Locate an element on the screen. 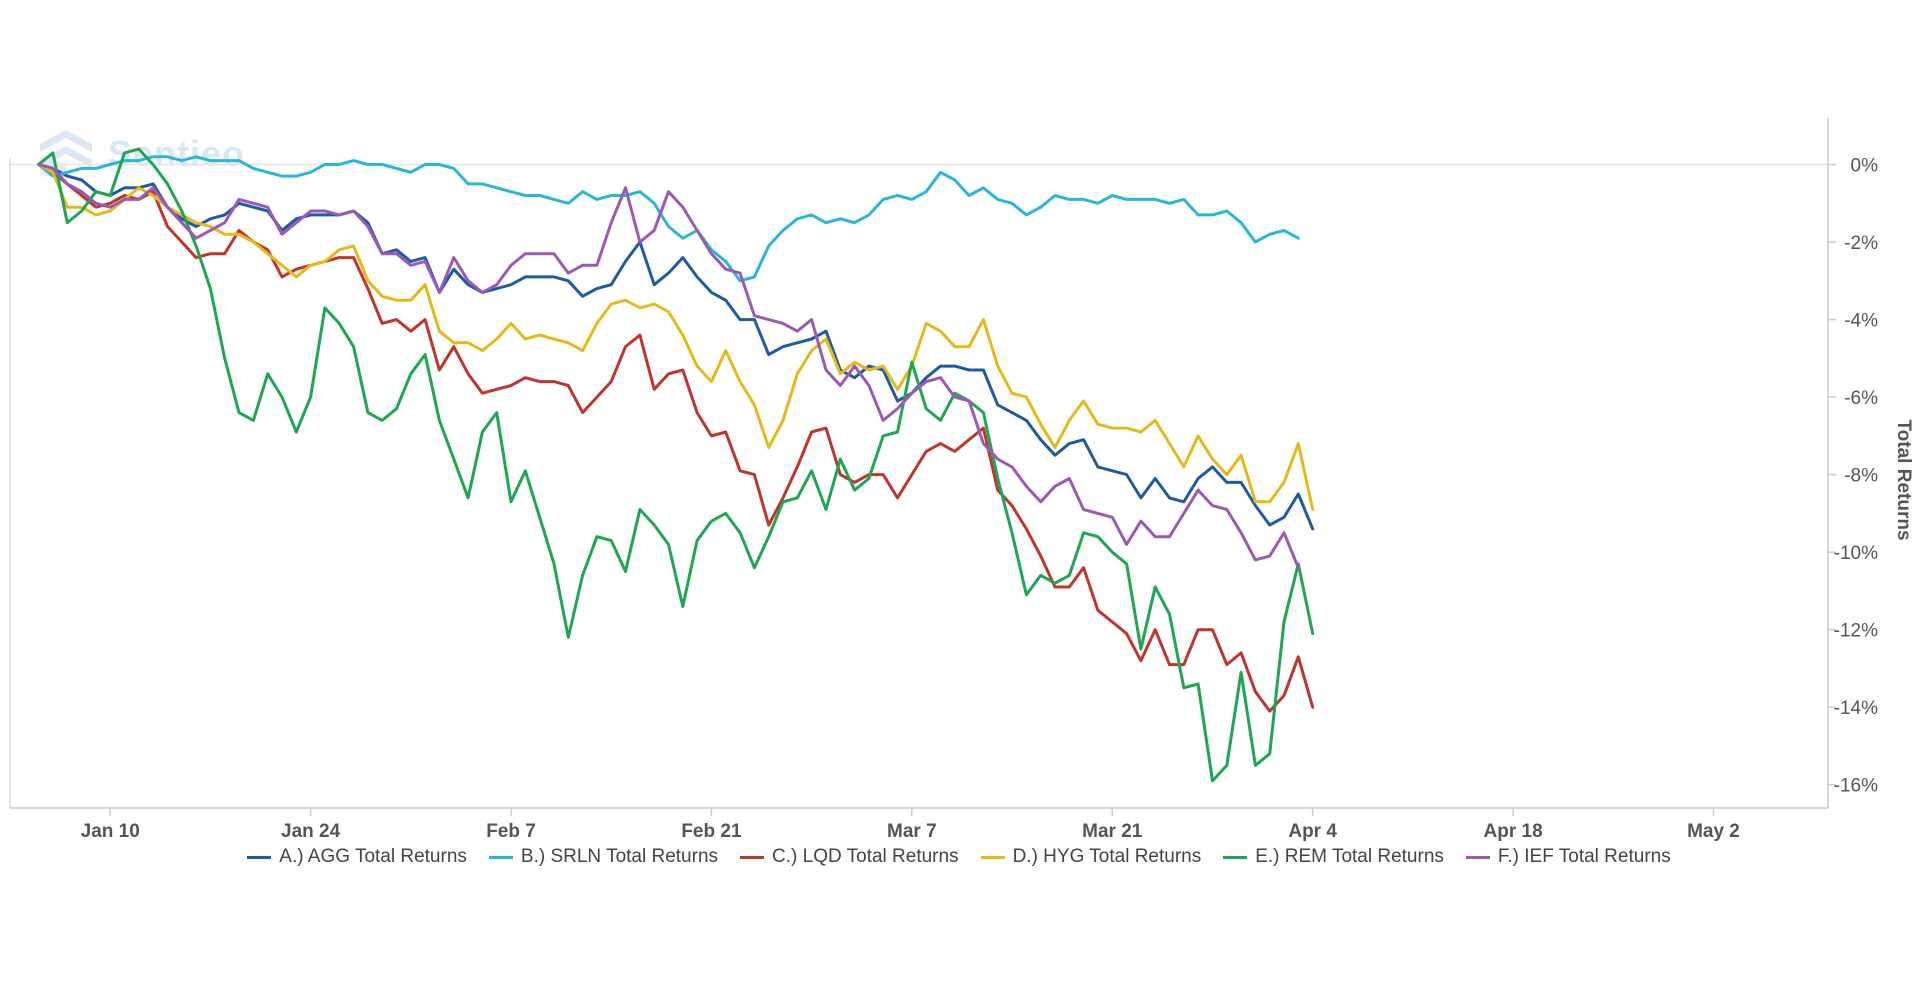 This screenshot has width=1918, height=1006. x-tick-label: Jan 10 is located at coordinates (110, 831).